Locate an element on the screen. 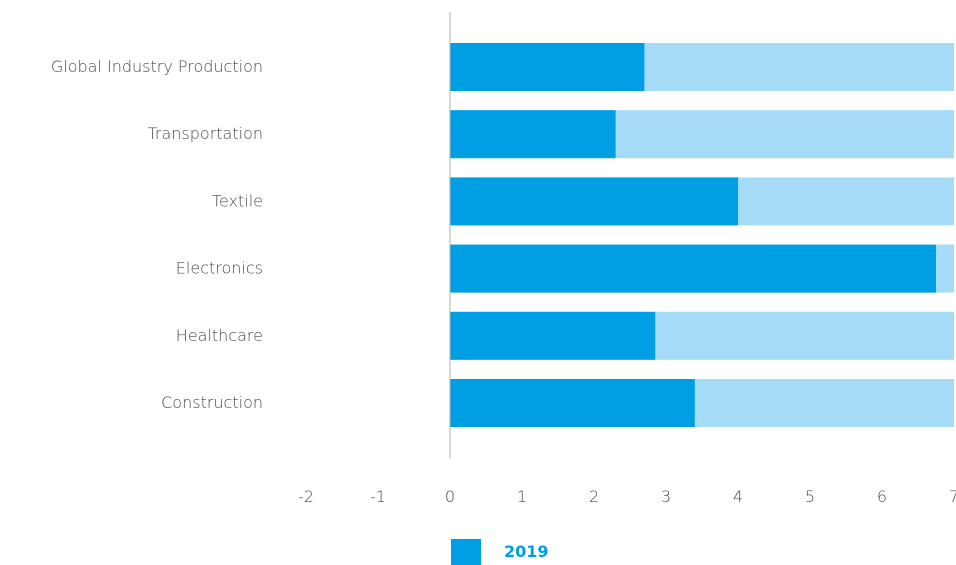 The width and height of the screenshot is (956, 565). x-tick-label: 3 is located at coordinates (666, 496).